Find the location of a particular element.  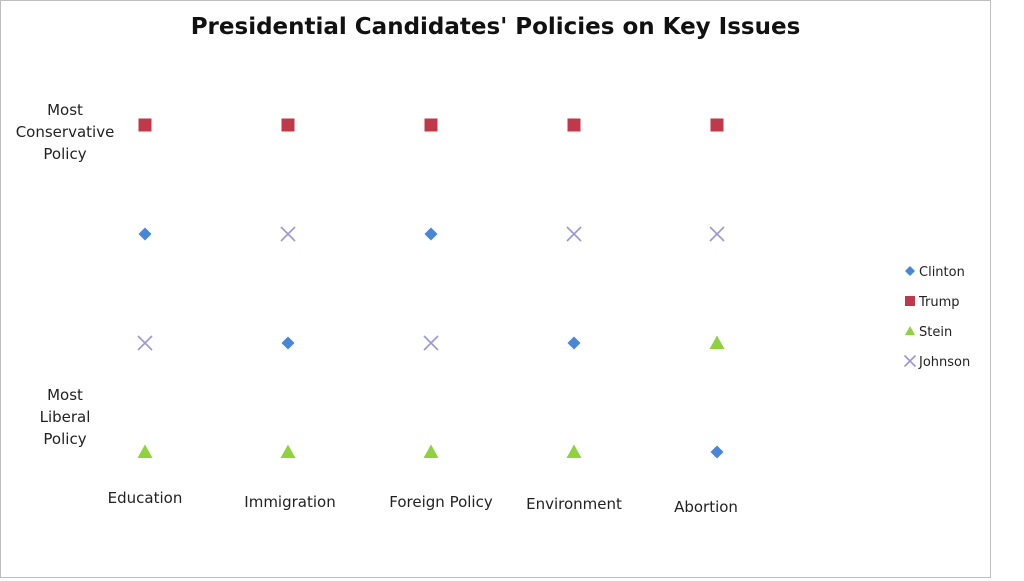

point-johnson-immigration is located at coordinates (288, 234).